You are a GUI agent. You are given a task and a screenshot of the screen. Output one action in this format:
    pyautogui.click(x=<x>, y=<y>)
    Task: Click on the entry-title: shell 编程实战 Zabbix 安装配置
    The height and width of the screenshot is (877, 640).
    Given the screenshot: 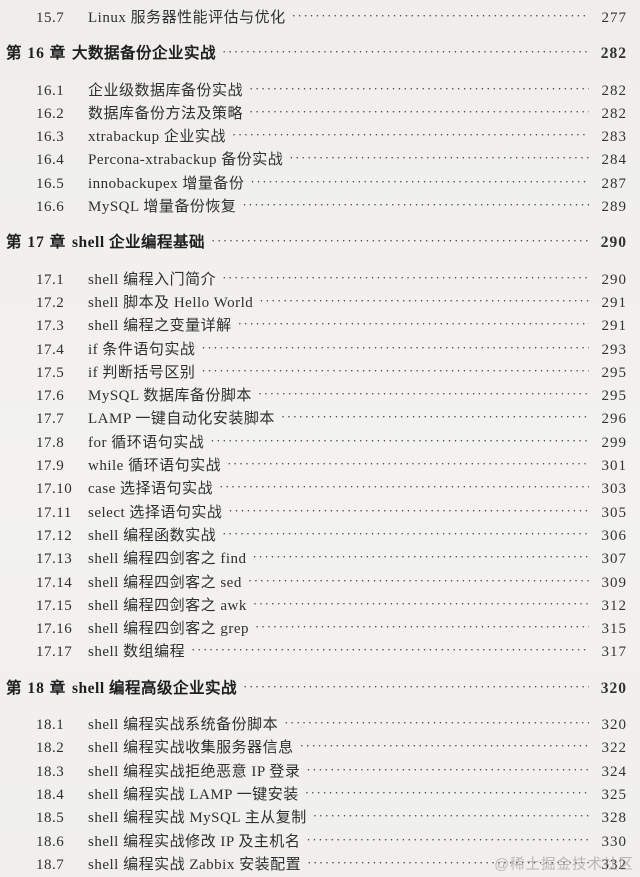 What is the action you would take?
    pyautogui.click(x=195, y=864)
    